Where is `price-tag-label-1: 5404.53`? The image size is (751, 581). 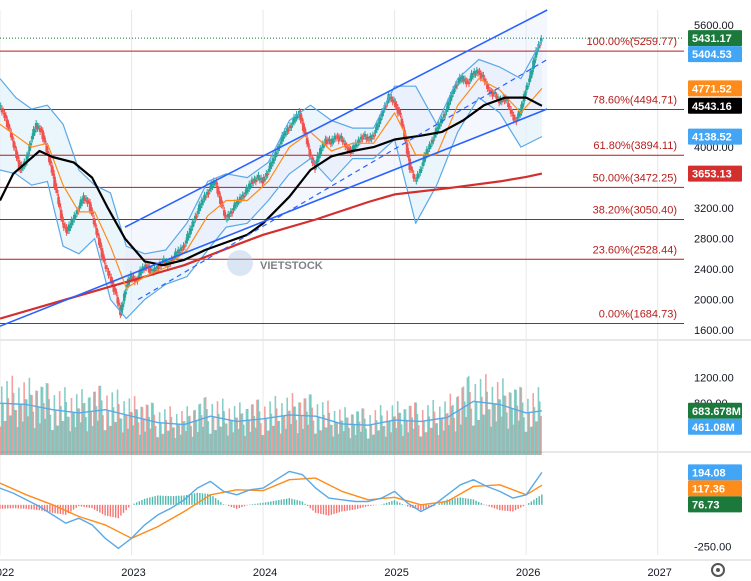
price-tag-label-1: 5404.53 is located at coordinates (712, 55).